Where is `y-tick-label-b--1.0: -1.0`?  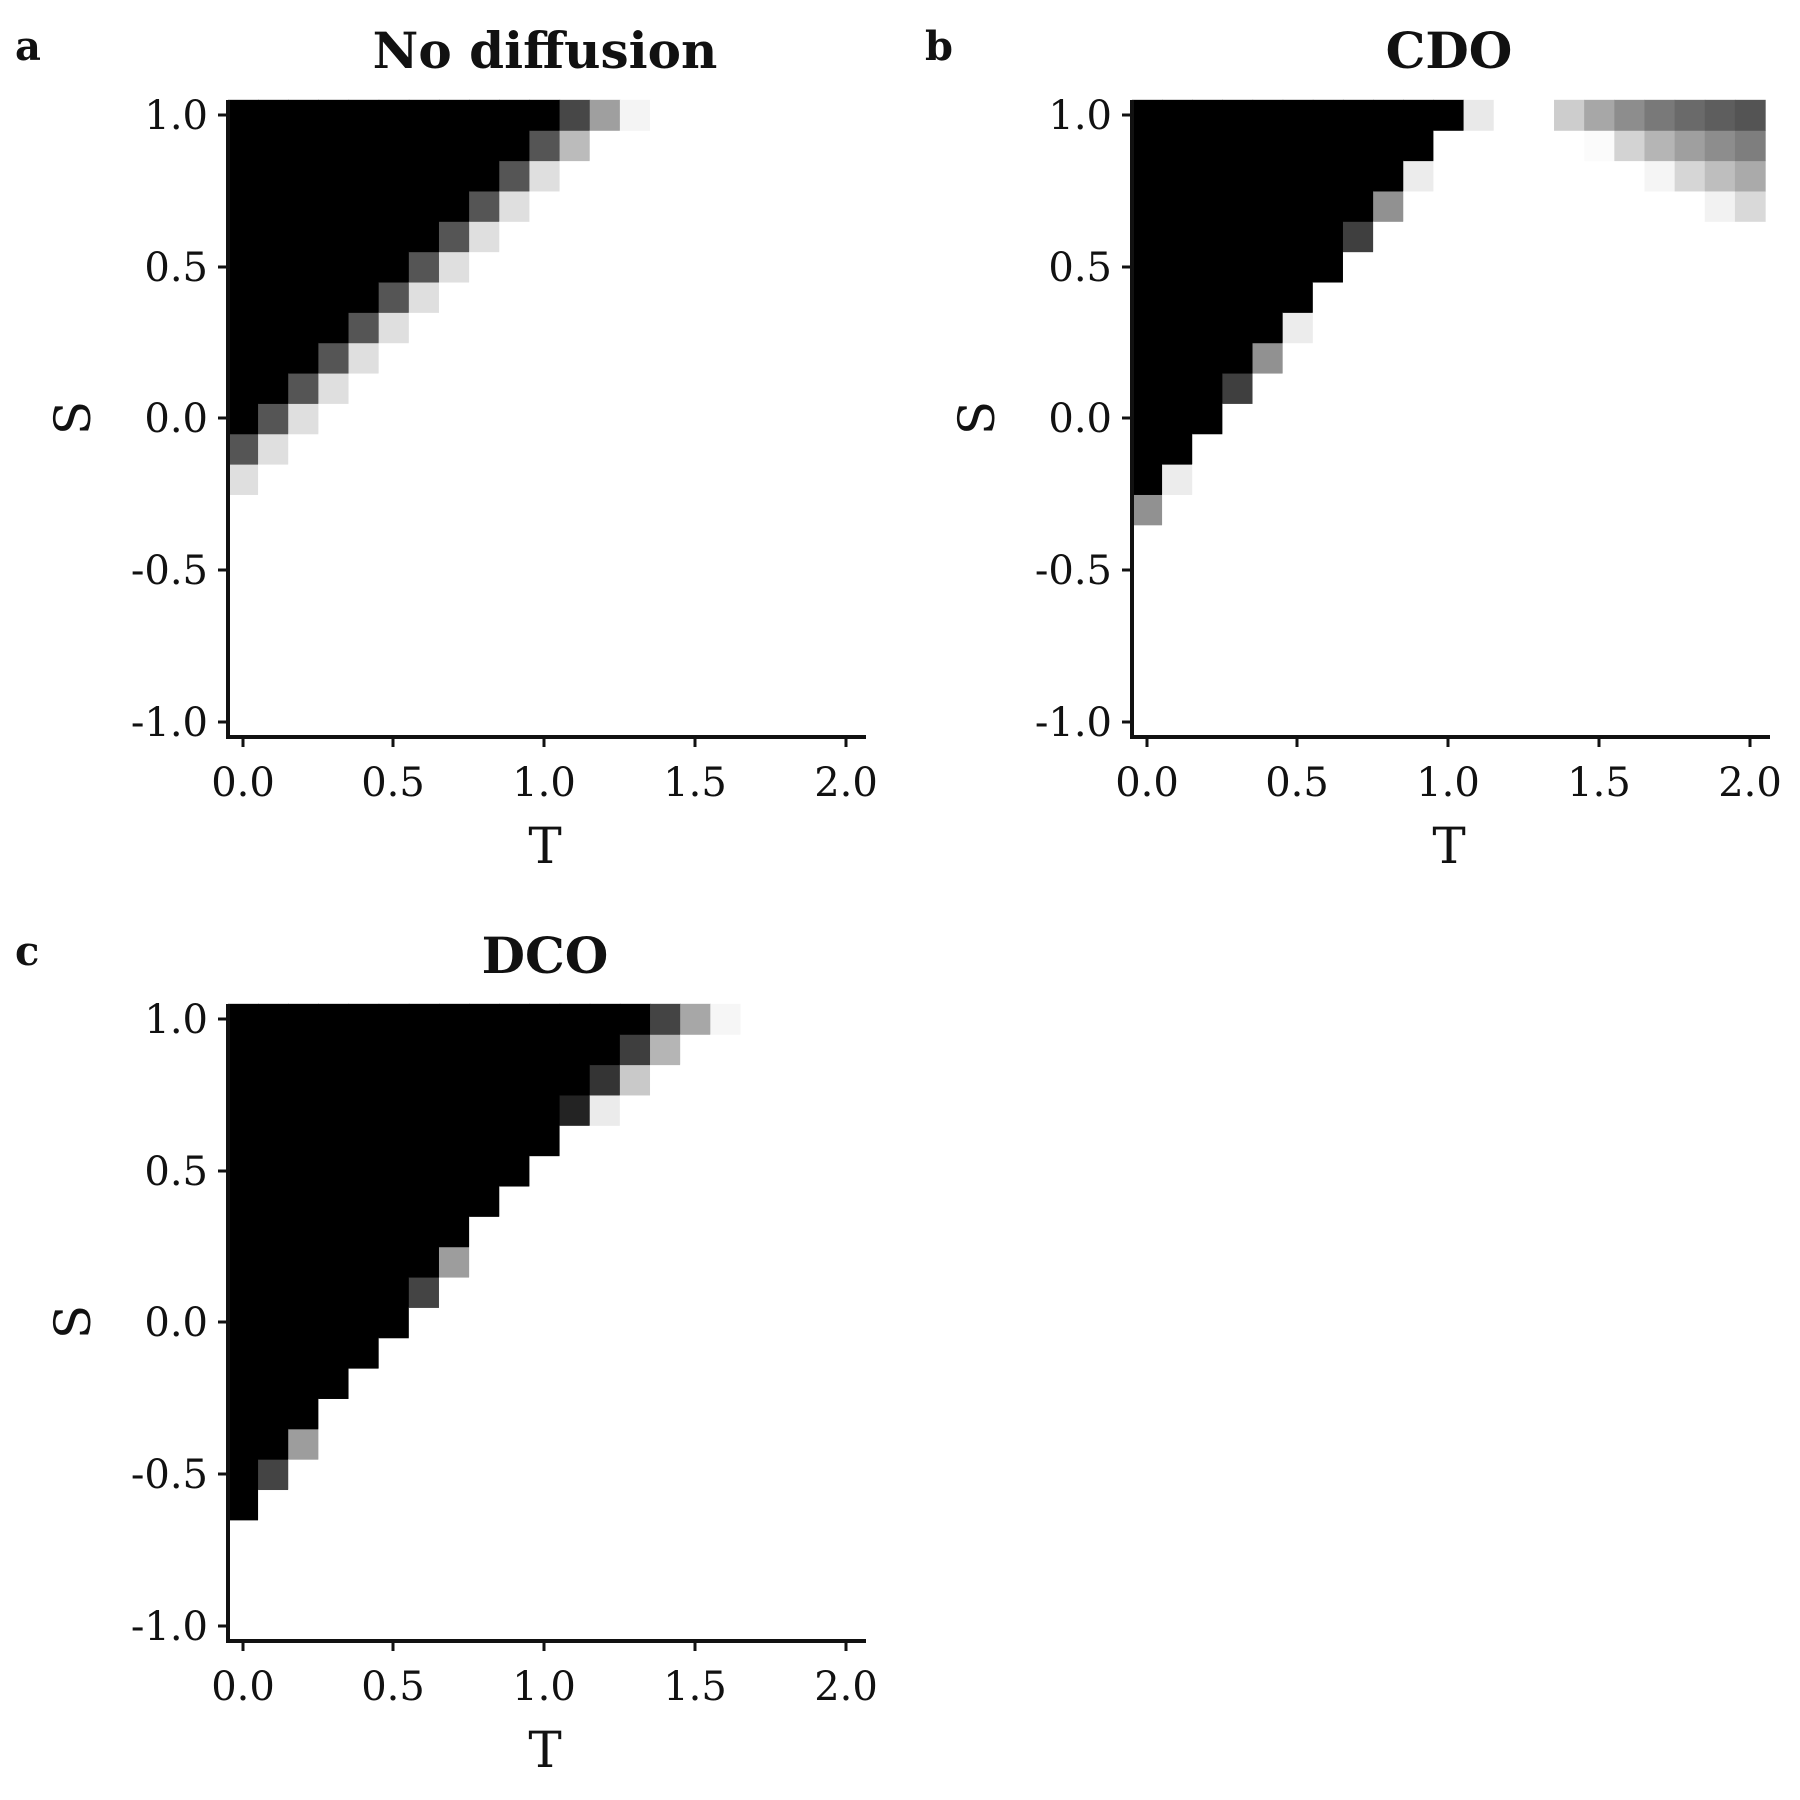
y-tick-label-b--1.0: -1.0 is located at coordinates (1073, 723).